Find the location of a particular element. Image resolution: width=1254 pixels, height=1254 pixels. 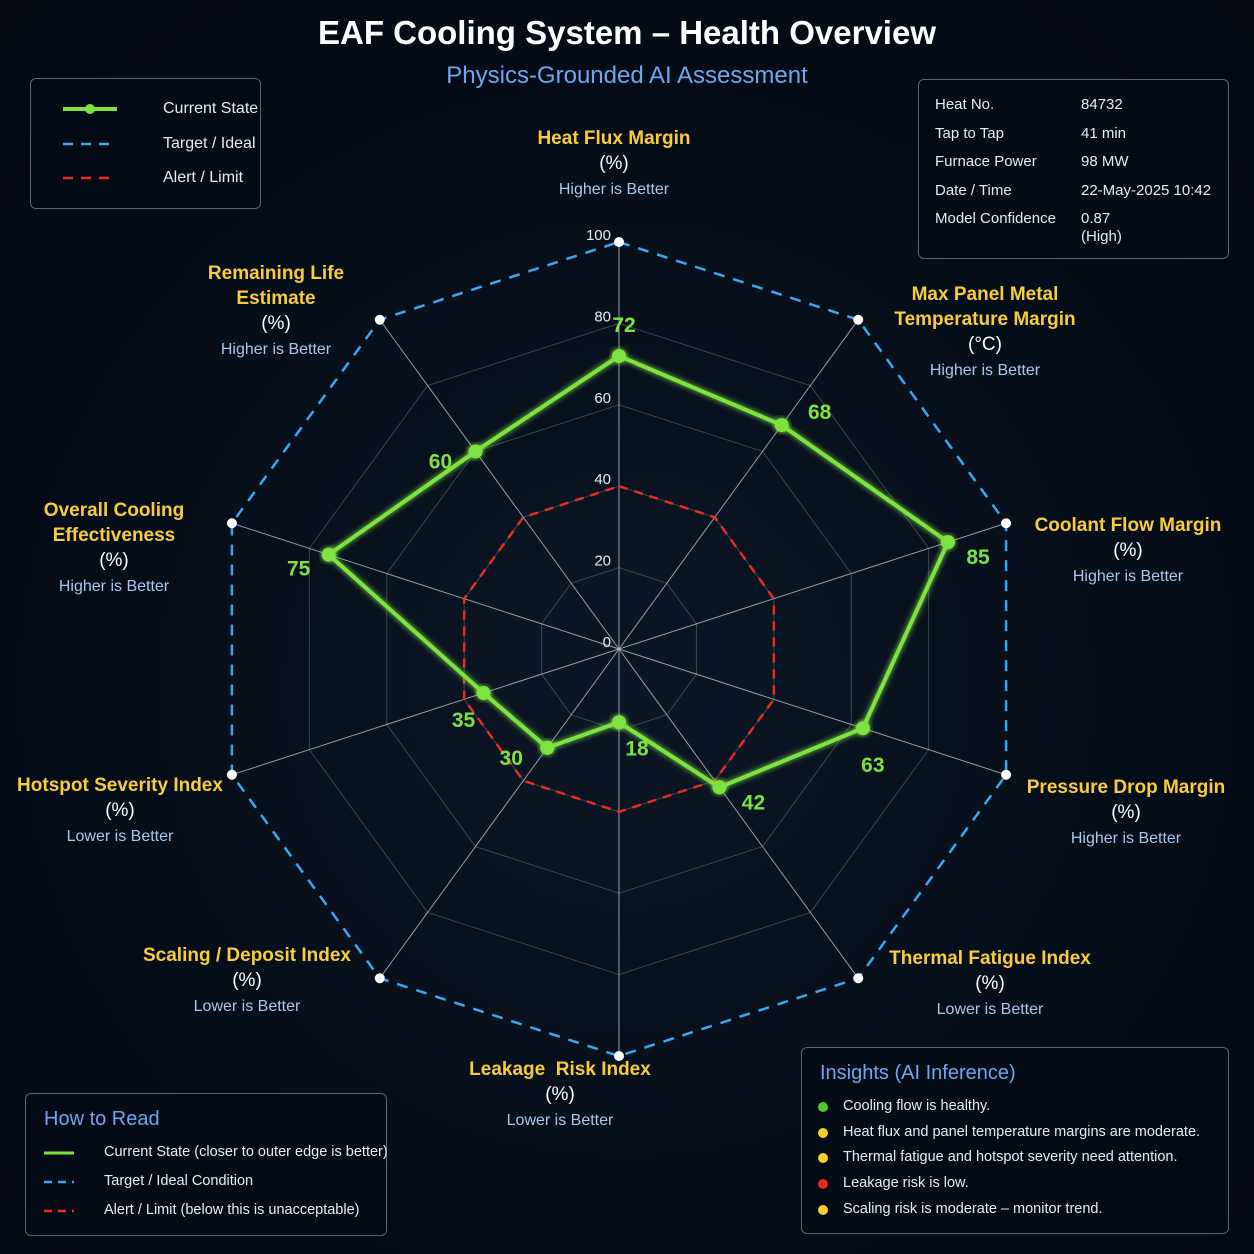

insight-text: Cooling flow is healthy. is located at coordinates (917, 1106).